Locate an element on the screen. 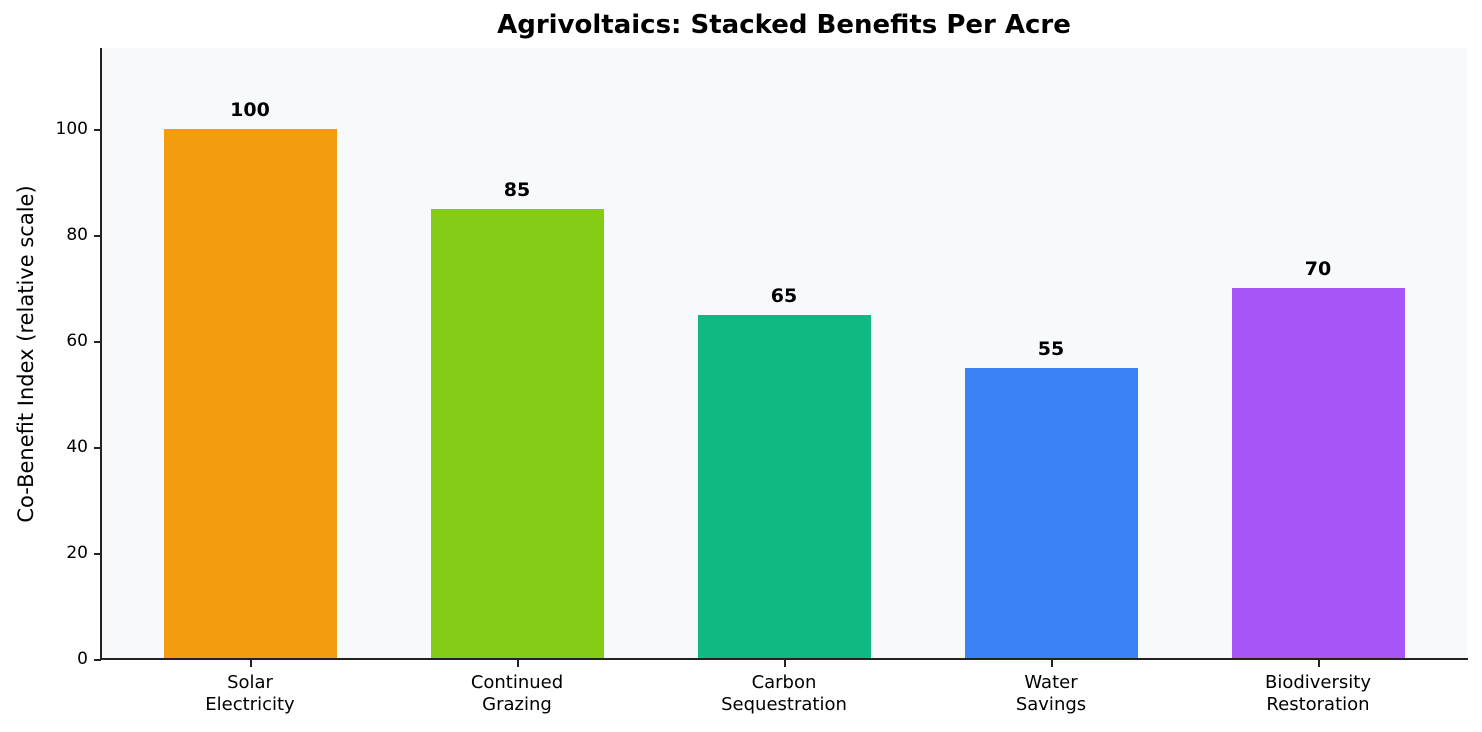  x-tick-label: Carbon Sequestration is located at coordinates (784, 693).